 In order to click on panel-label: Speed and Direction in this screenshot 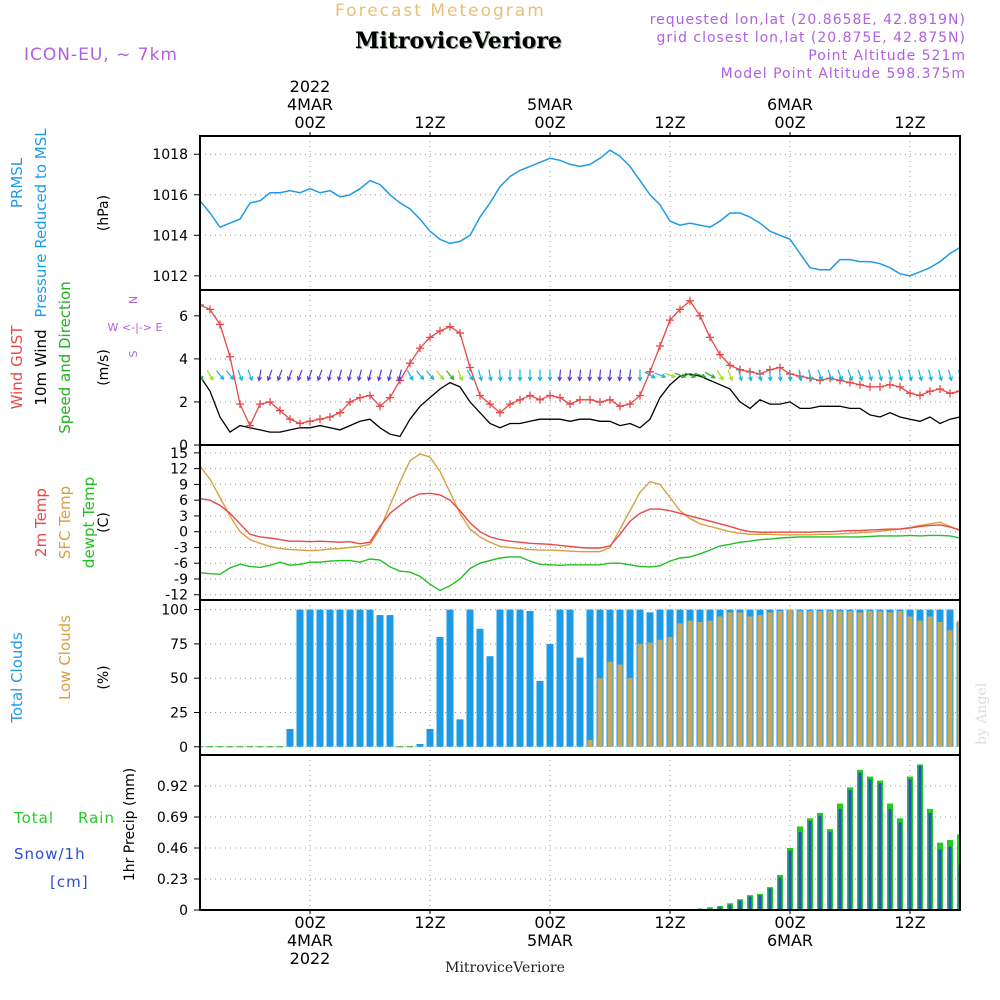, I will do `click(65, 357)`.